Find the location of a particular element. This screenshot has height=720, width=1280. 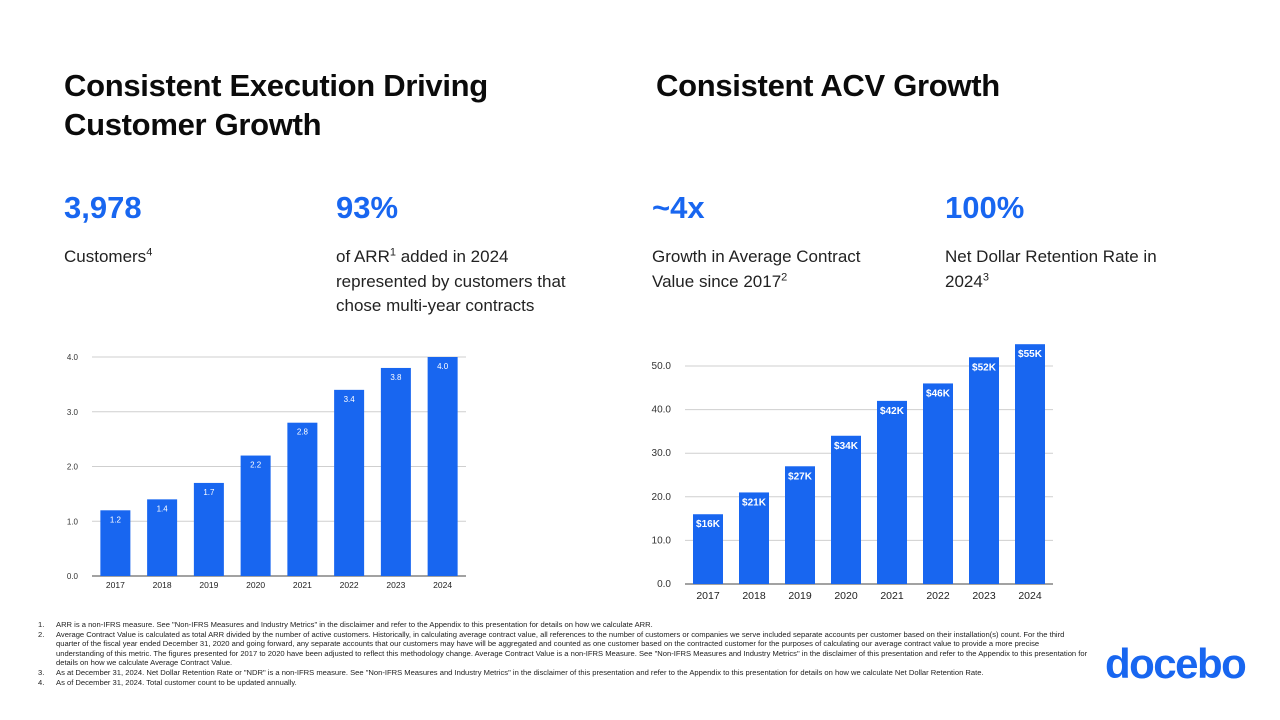

y-tick-label: 50.0 is located at coordinates (662, 366).